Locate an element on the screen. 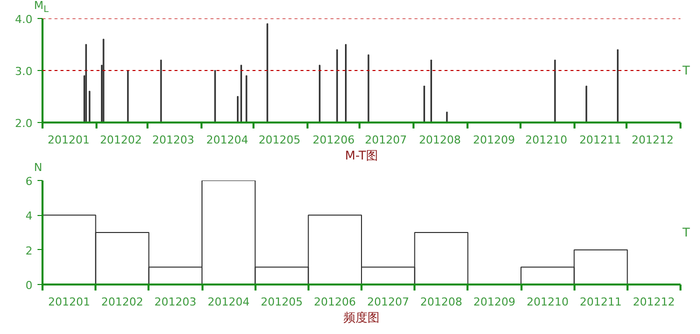  y-tick-label: 2.0 is located at coordinates (24, 123).